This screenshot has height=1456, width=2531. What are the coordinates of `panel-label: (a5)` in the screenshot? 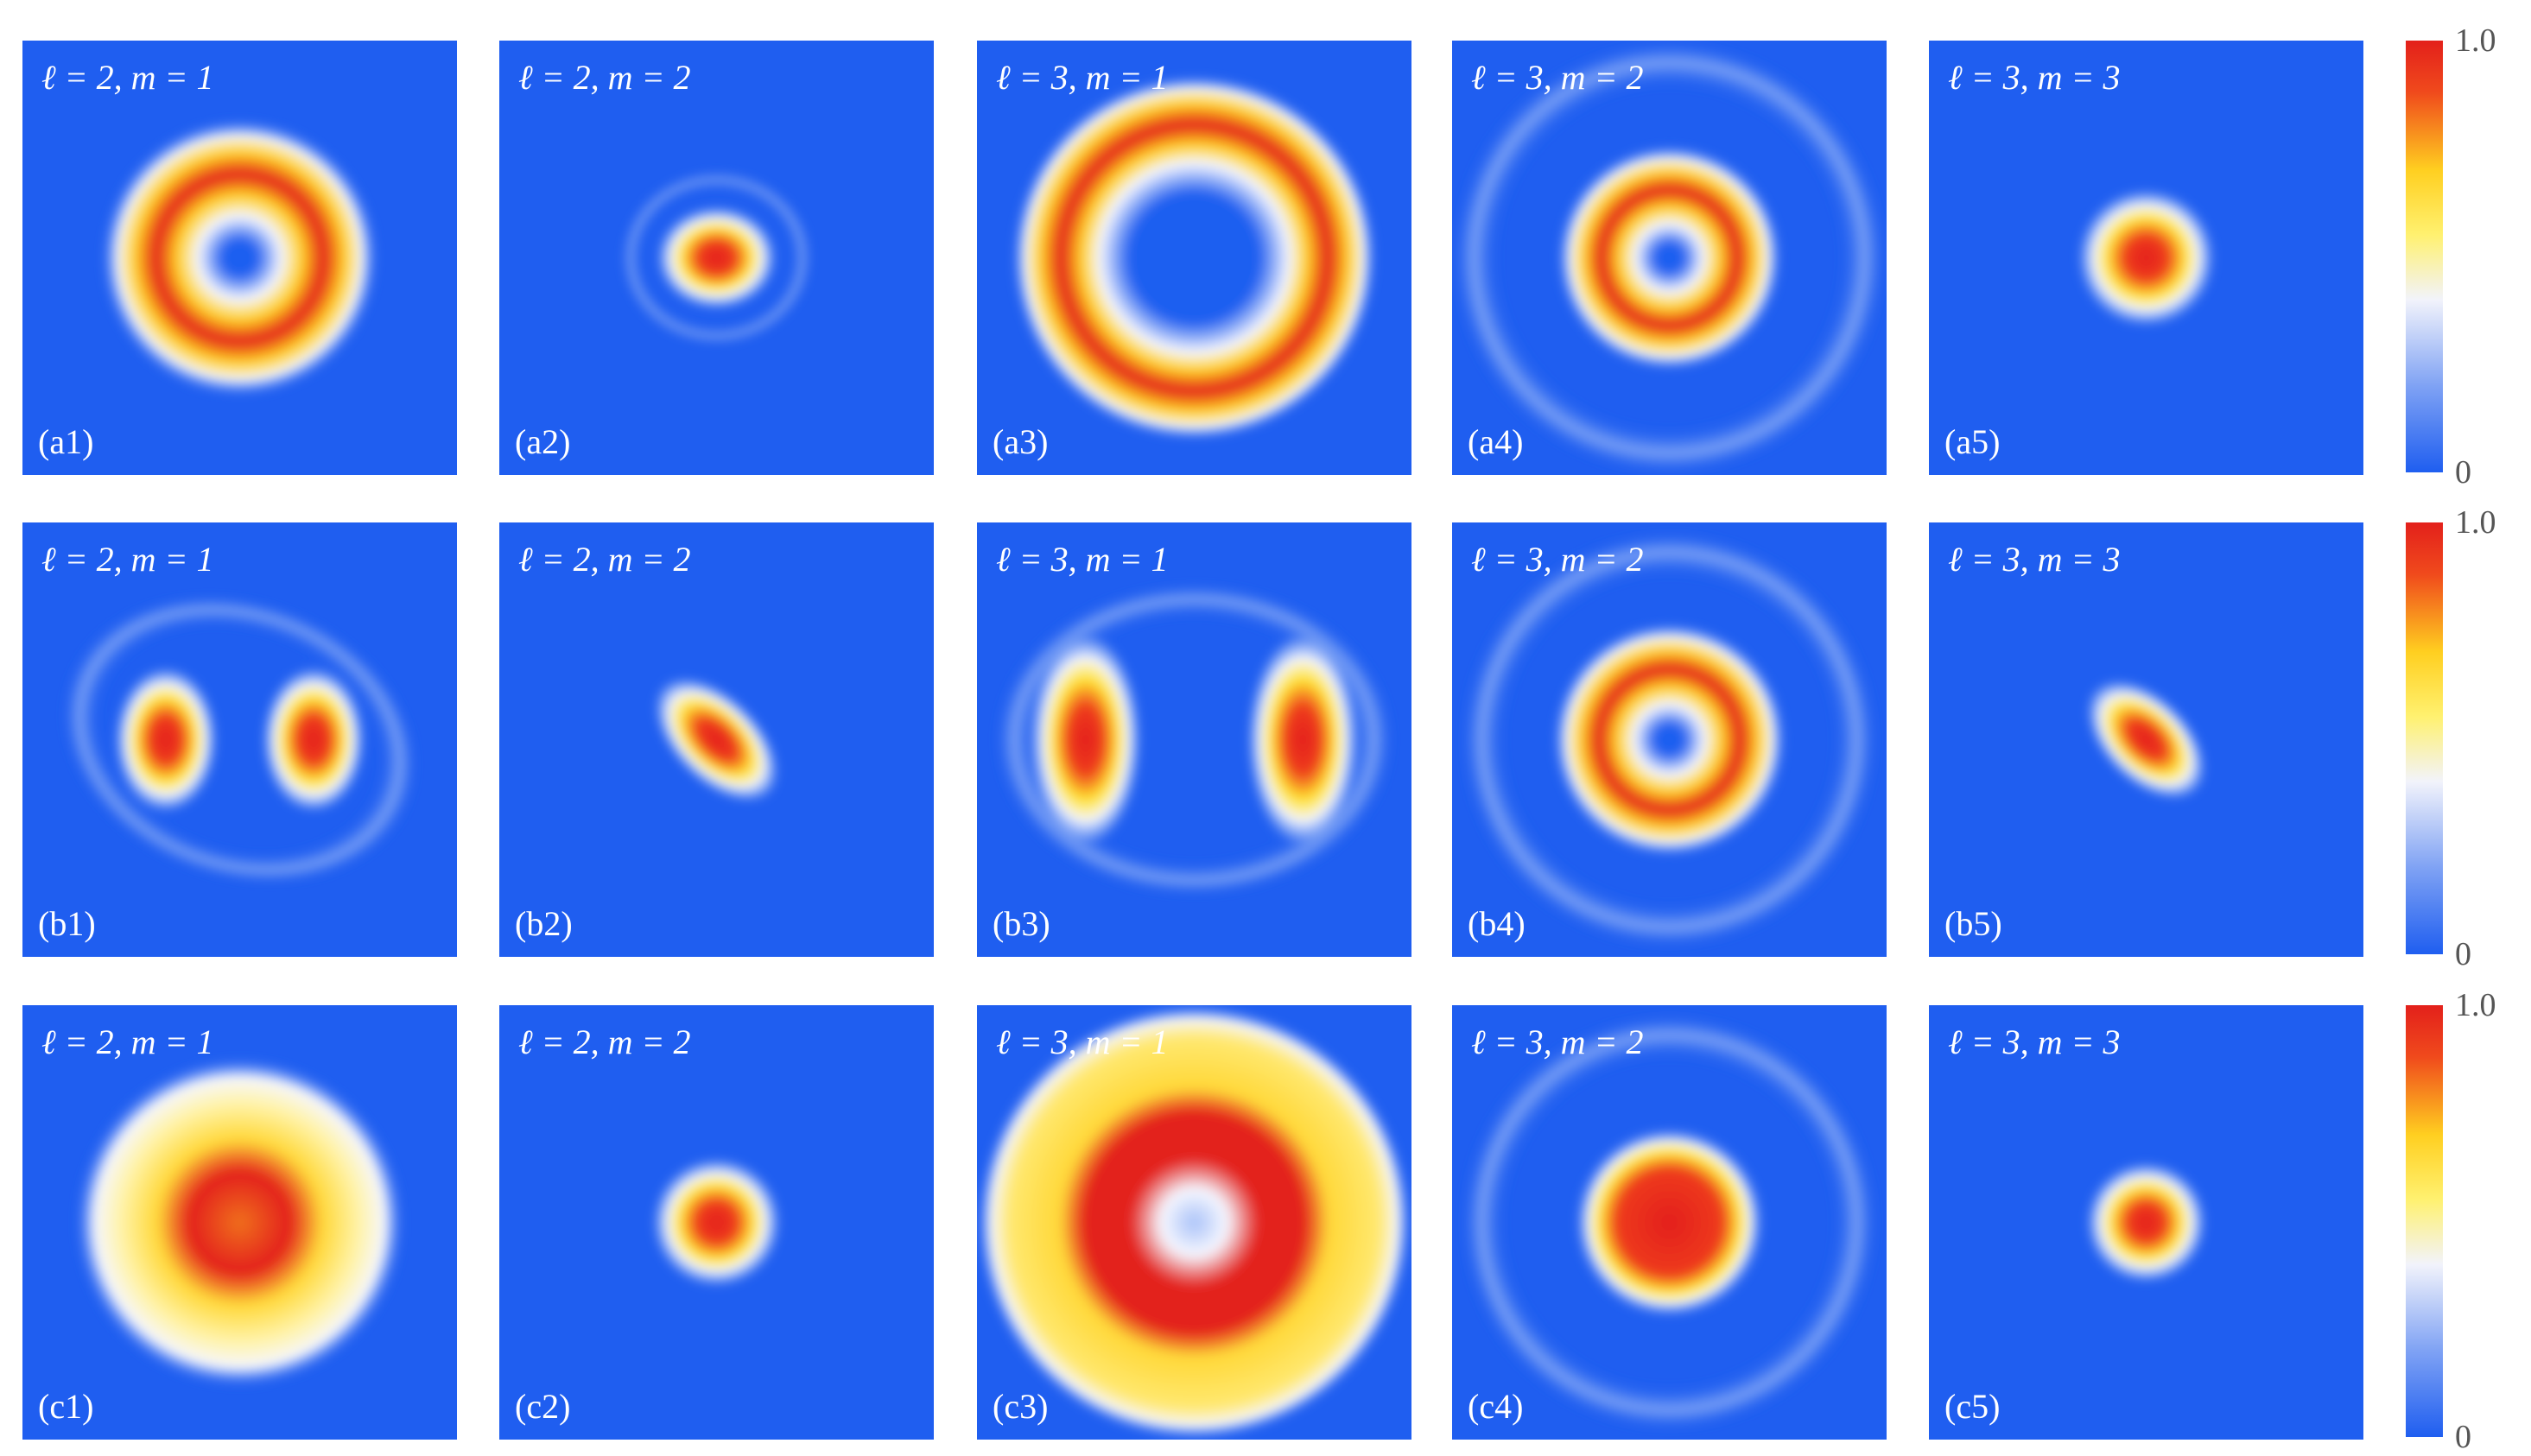 It's located at (1972, 442).